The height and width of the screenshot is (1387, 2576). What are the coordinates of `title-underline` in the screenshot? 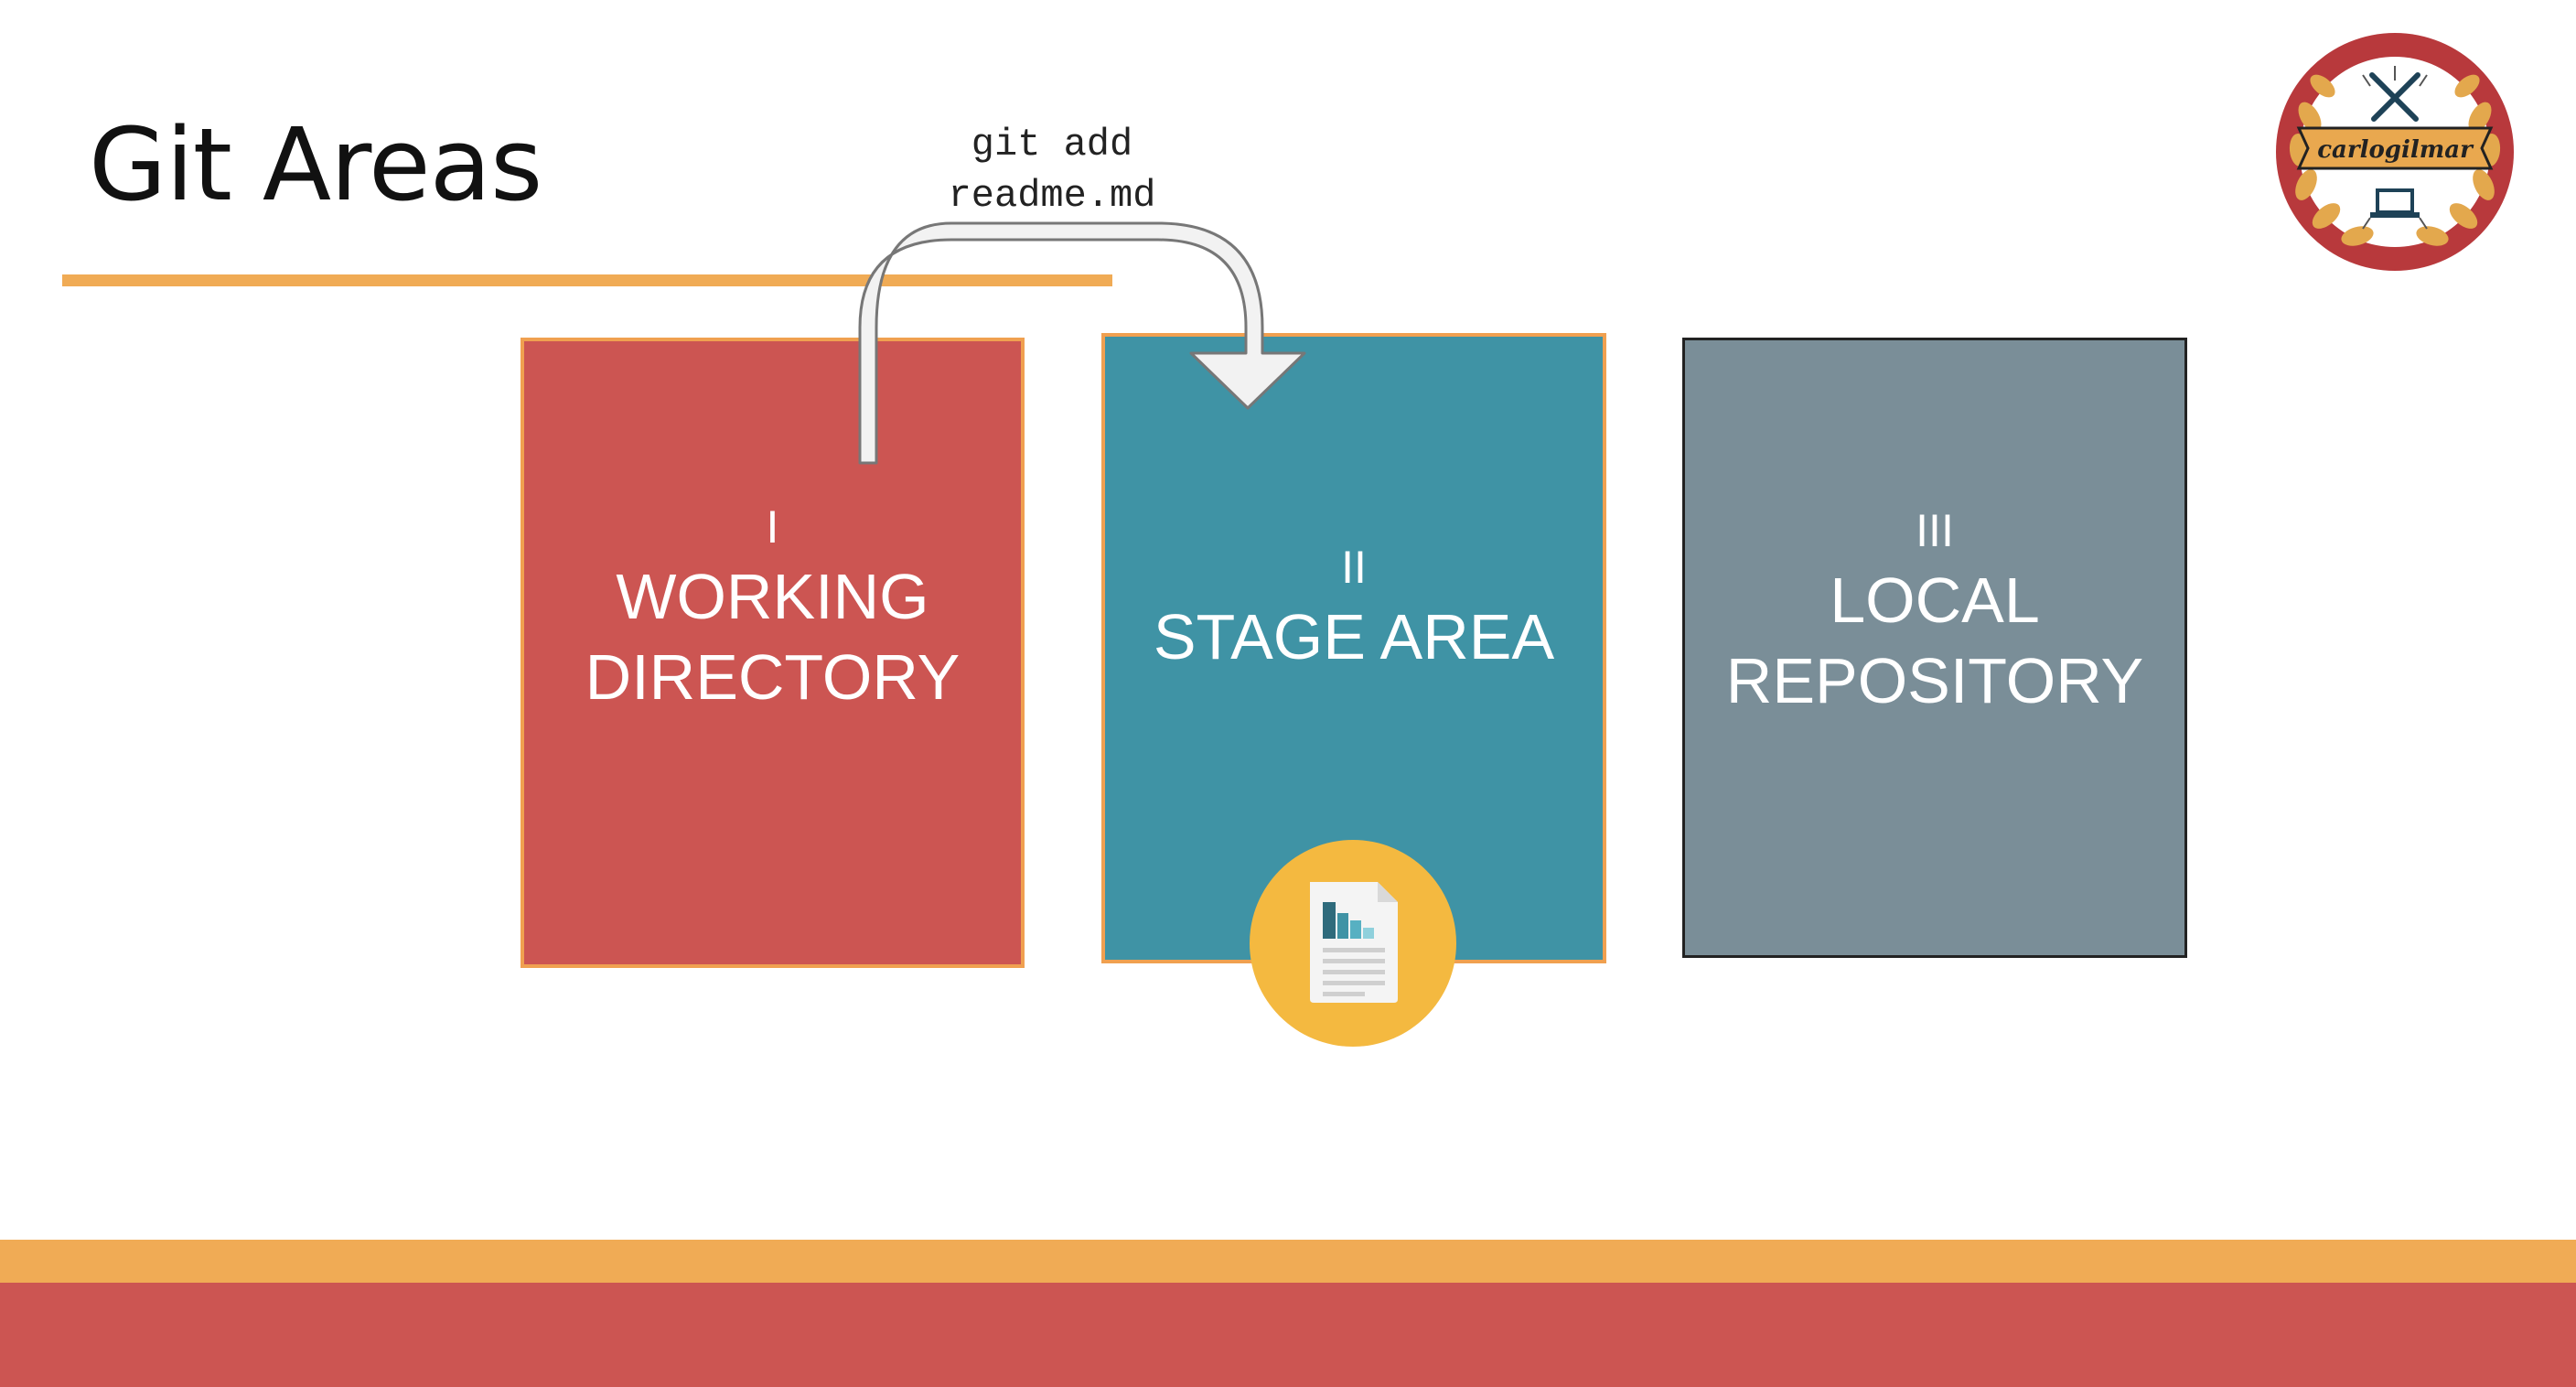 It's located at (587, 280).